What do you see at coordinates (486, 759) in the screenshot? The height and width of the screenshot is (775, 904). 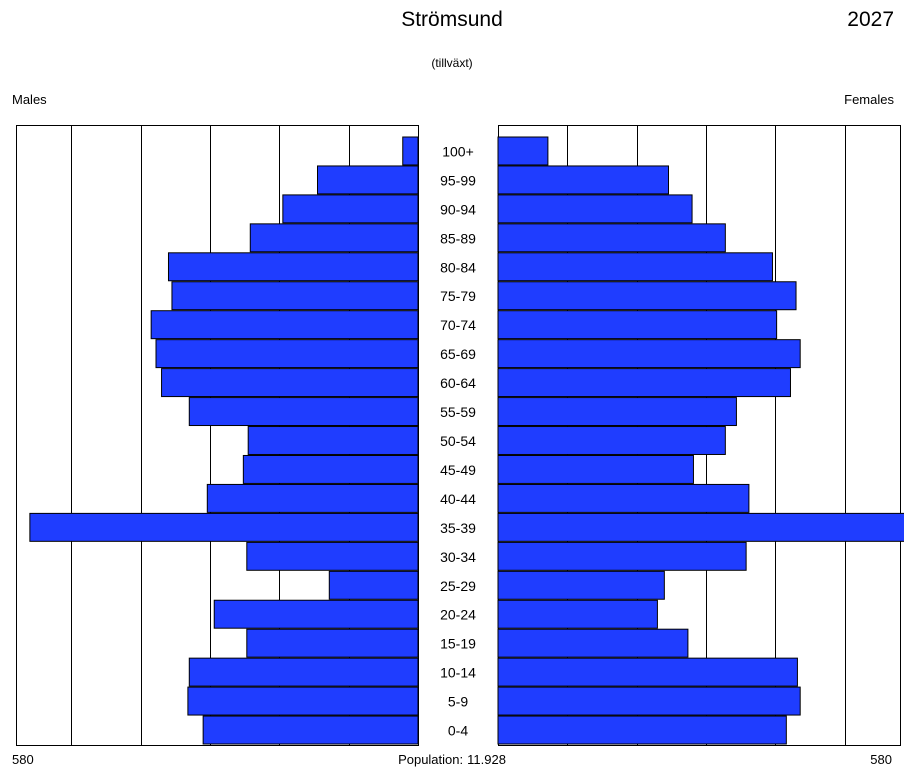 I see `population-value: 11.928` at bounding box center [486, 759].